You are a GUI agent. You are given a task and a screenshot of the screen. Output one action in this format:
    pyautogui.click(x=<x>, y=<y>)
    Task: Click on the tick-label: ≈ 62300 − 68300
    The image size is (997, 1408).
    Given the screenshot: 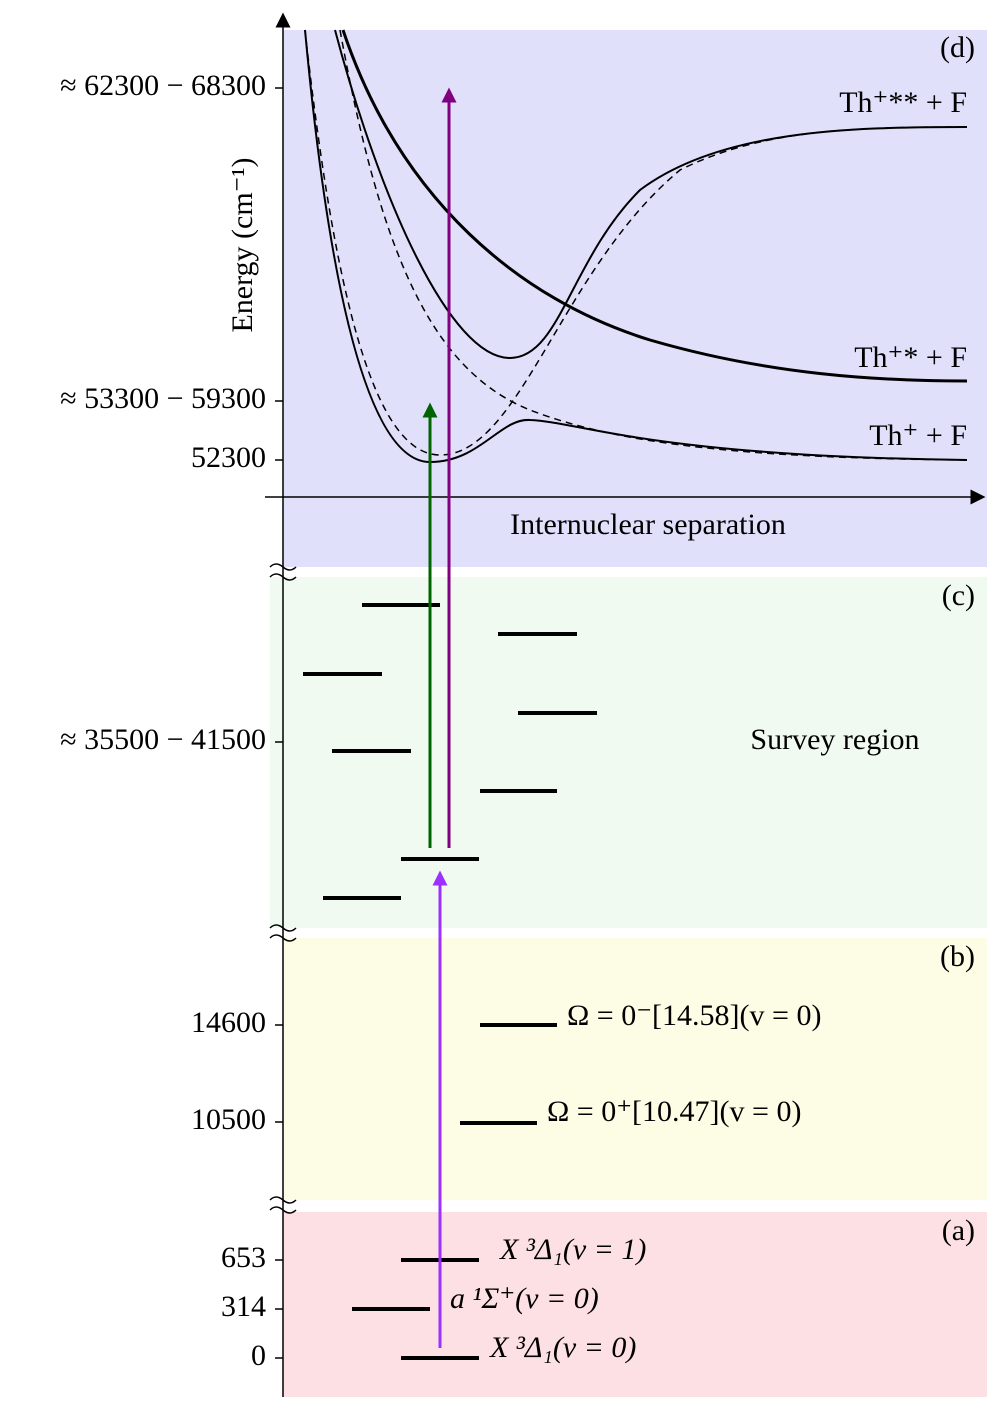 What is the action you would take?
    pyautogui.click(x=163, y=85)
    